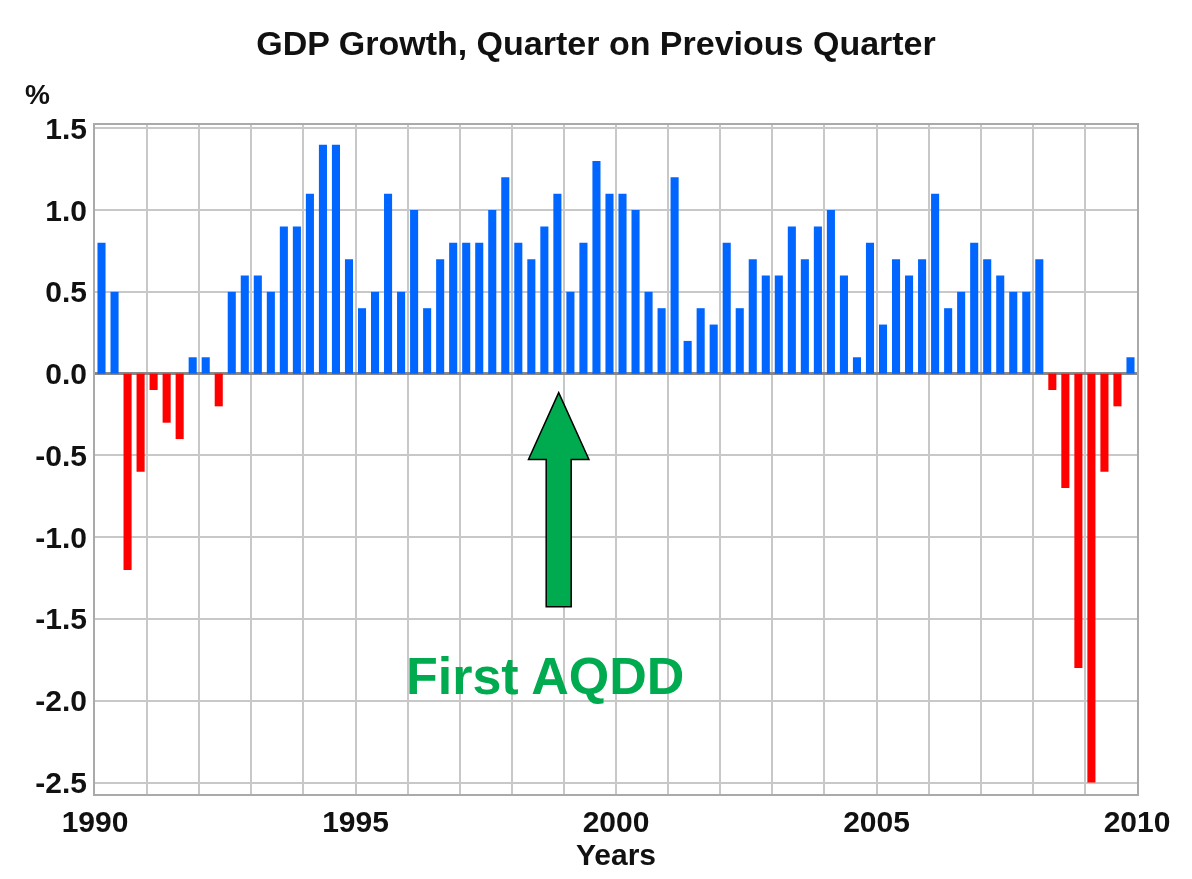 This screenshot has height=879, width=1192. I want to click on y-tick-label: -0.5, so click(61, 455).